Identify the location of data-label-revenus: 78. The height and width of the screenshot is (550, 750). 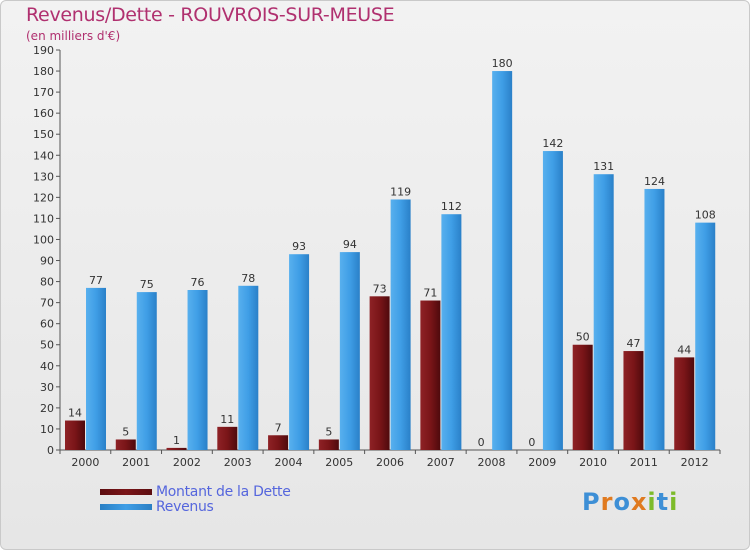
(248, 278).